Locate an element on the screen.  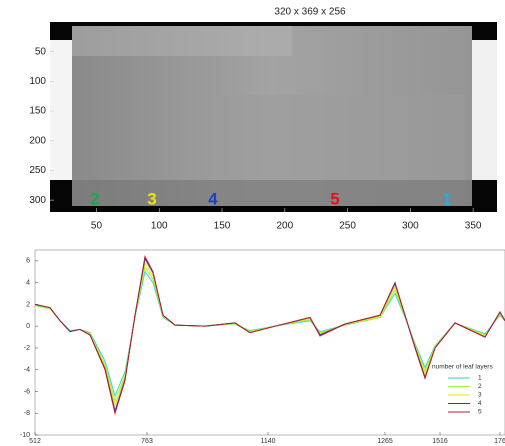
y-tick-label: 200 is located at coordinates (37, 140).